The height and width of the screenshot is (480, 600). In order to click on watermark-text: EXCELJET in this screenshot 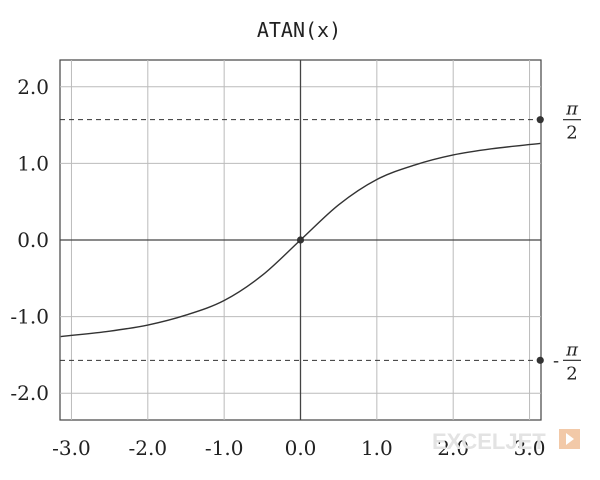, I will do `click(489, 441)`.